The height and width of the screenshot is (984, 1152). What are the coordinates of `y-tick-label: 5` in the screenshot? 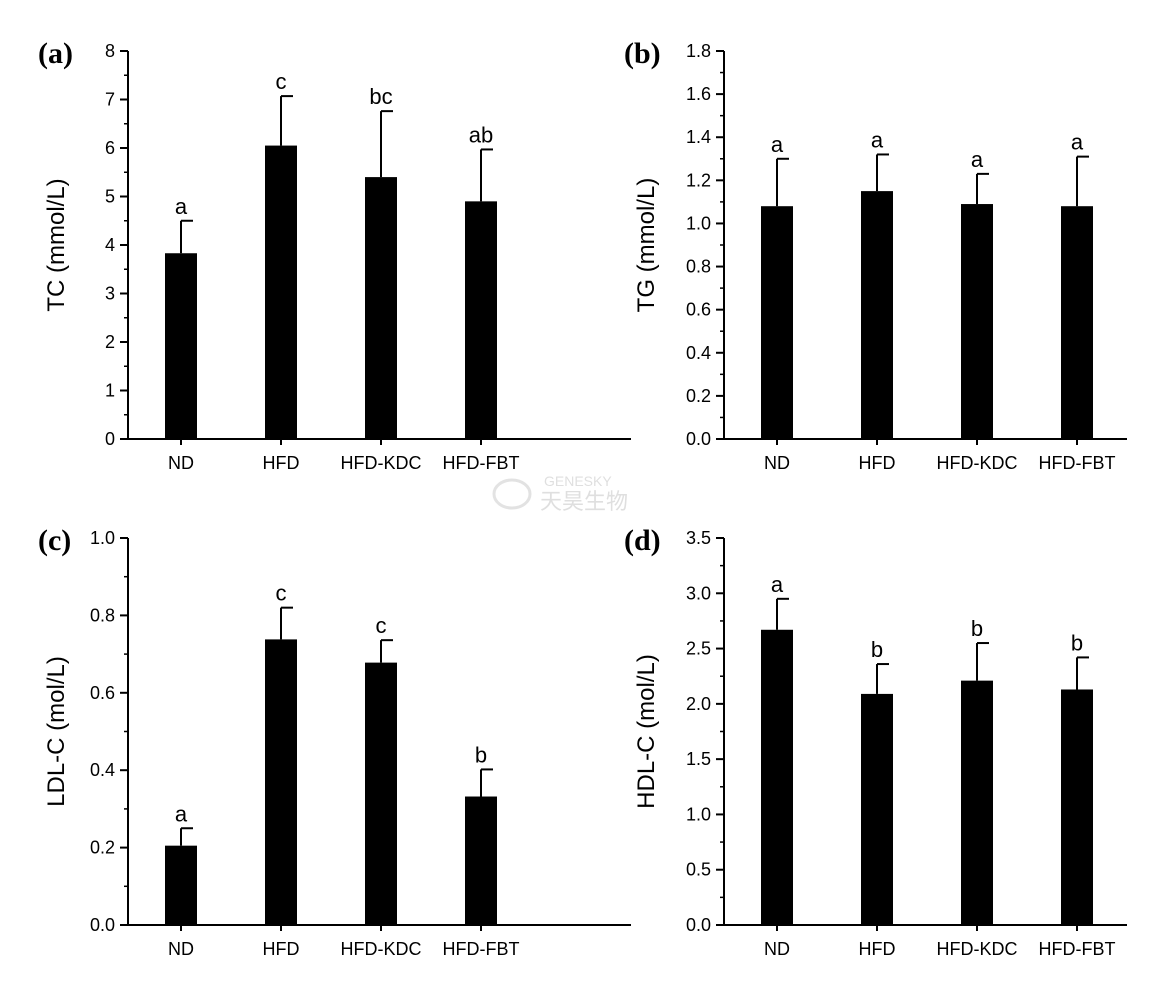 It's located at (110, 197).